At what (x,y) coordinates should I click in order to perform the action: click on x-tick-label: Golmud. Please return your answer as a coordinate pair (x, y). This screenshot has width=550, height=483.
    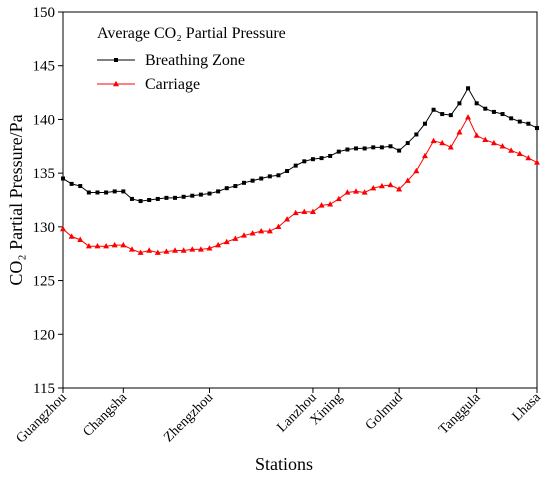
    Looking at the image, I should click on (384, 411).